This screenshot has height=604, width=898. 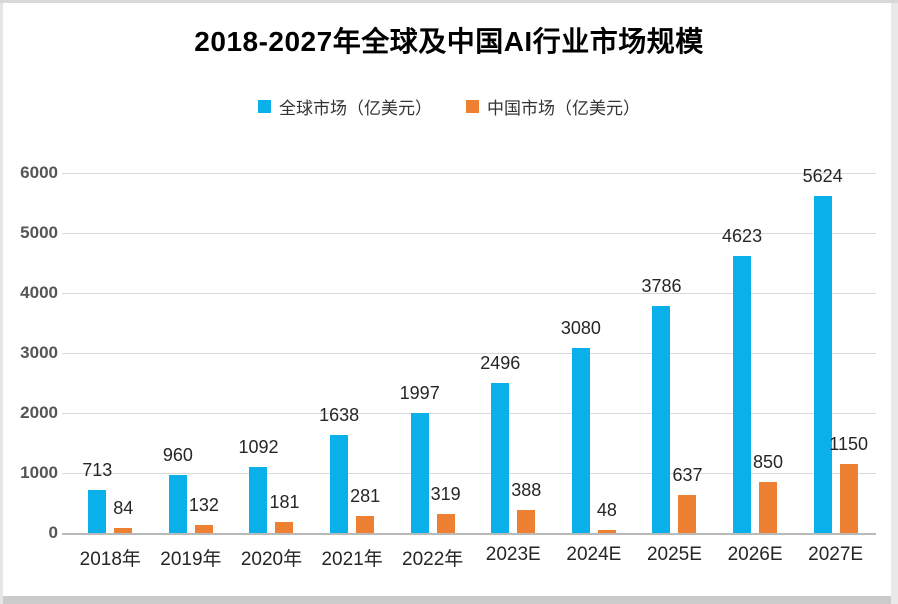 I want to click on bar-value-label: 319, so click(x=445, y=493).